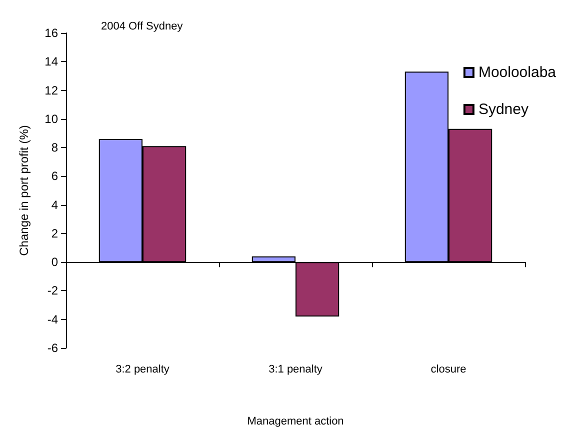 This screenshot has height=440, width=577. What do you see at coordinates (517, 72) in the screenshot?
I see `legend-label: Mooloolaba` at bounding box center [517, 72].